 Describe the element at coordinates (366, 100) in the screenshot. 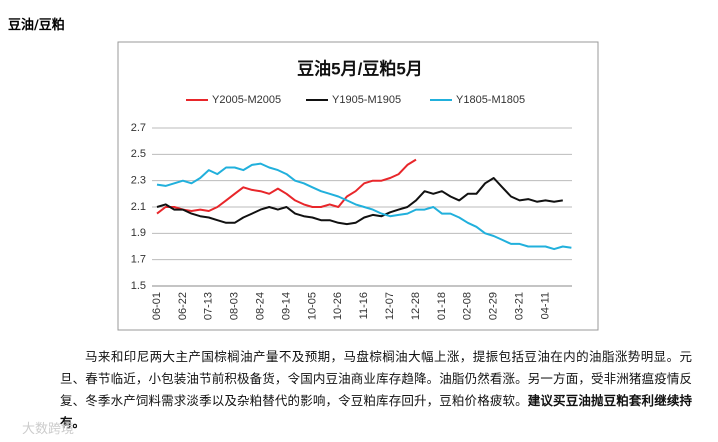

I see `legend-label: Y1905-M1905` at that location.